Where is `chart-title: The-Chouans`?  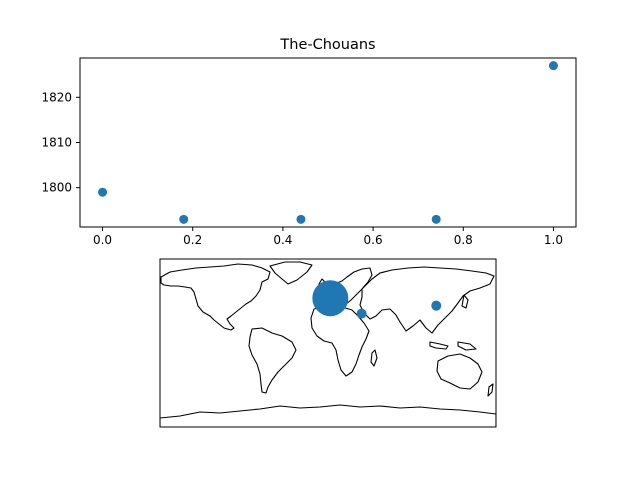
chart-title: The-Chouans is located at coordinates (327, 45).